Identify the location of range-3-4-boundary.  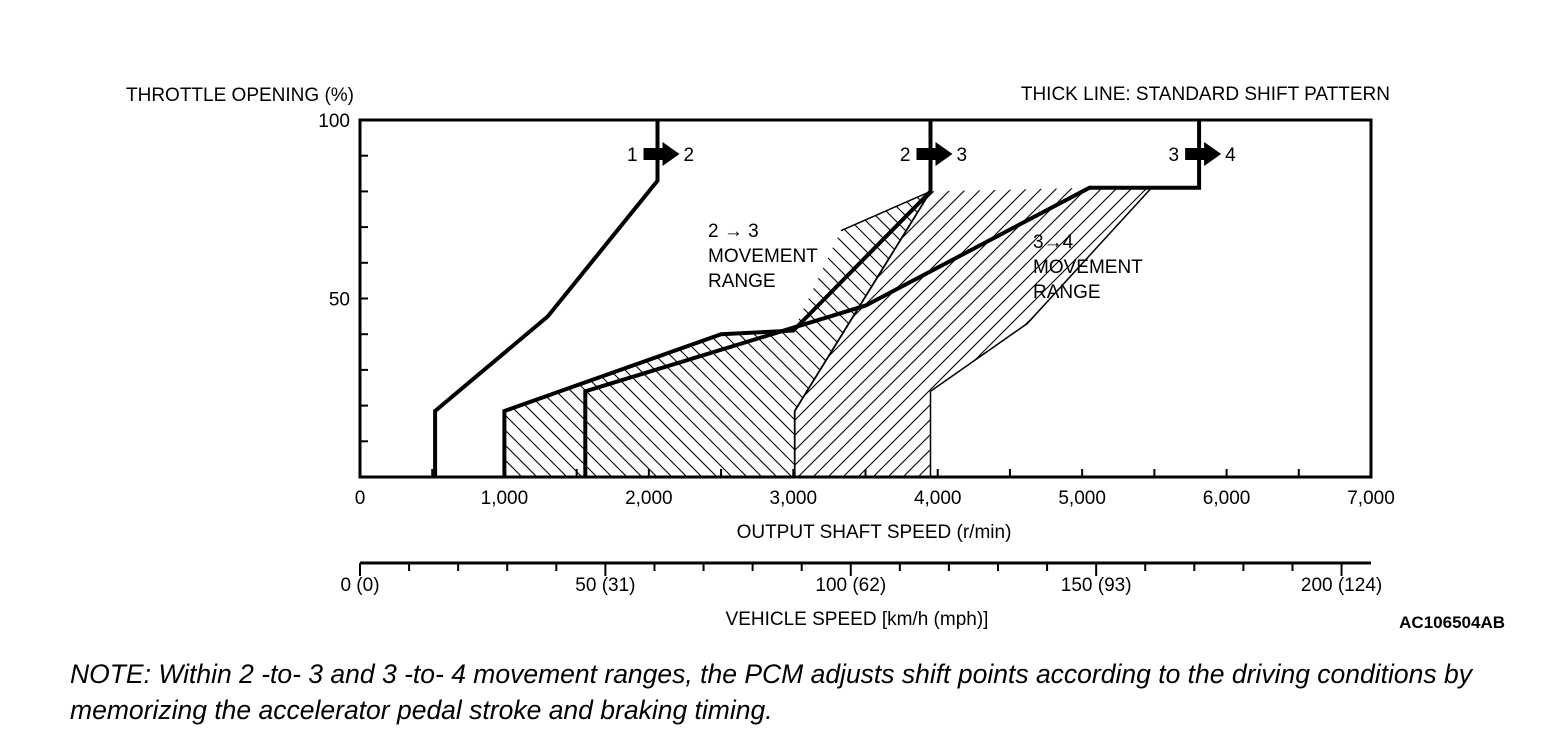
(1041, 332).